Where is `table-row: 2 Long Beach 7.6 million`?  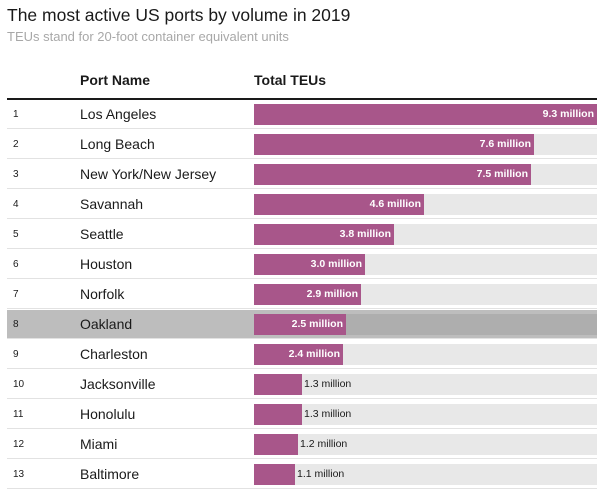 table-row: 2 Long Beach 7.6 million is located at coordinates (302, 144).